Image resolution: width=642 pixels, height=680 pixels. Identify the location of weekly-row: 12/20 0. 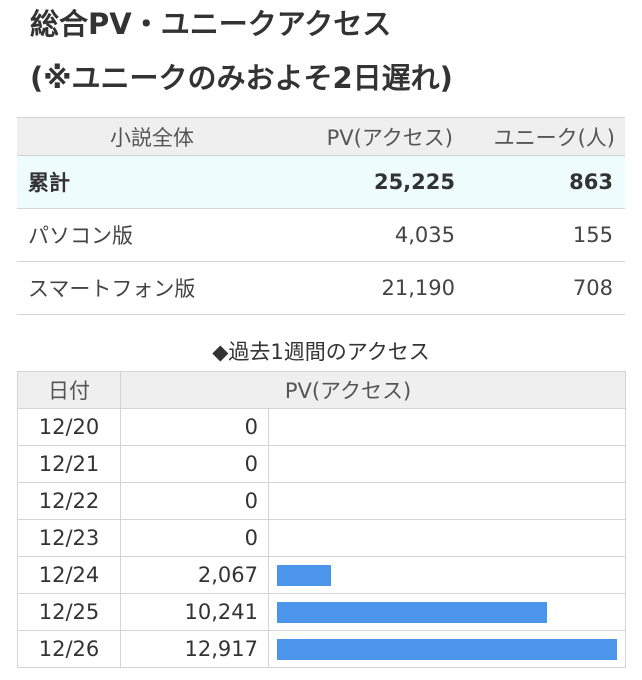
(321, 427).